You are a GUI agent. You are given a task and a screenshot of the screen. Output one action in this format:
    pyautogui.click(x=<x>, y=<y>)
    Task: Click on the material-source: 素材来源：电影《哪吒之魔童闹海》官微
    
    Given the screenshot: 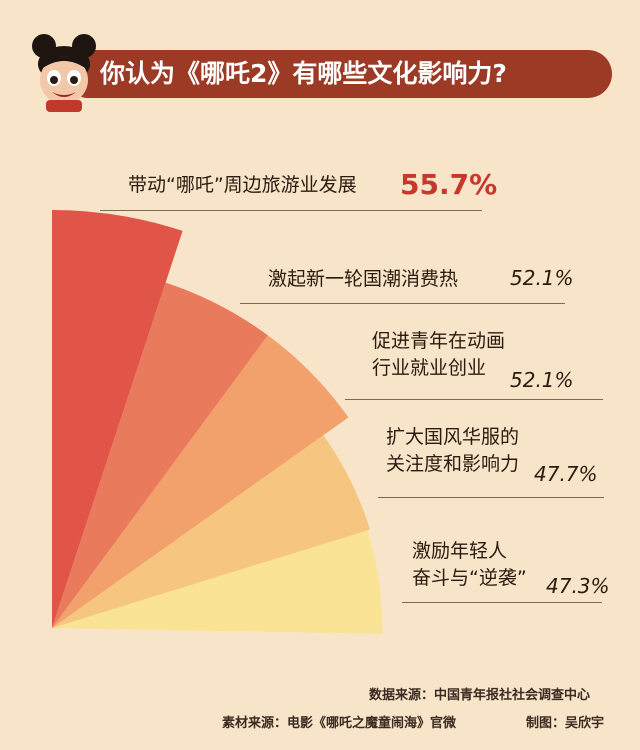 What is the action you would take?
    pyautogui.click(x=339, y=723)
    